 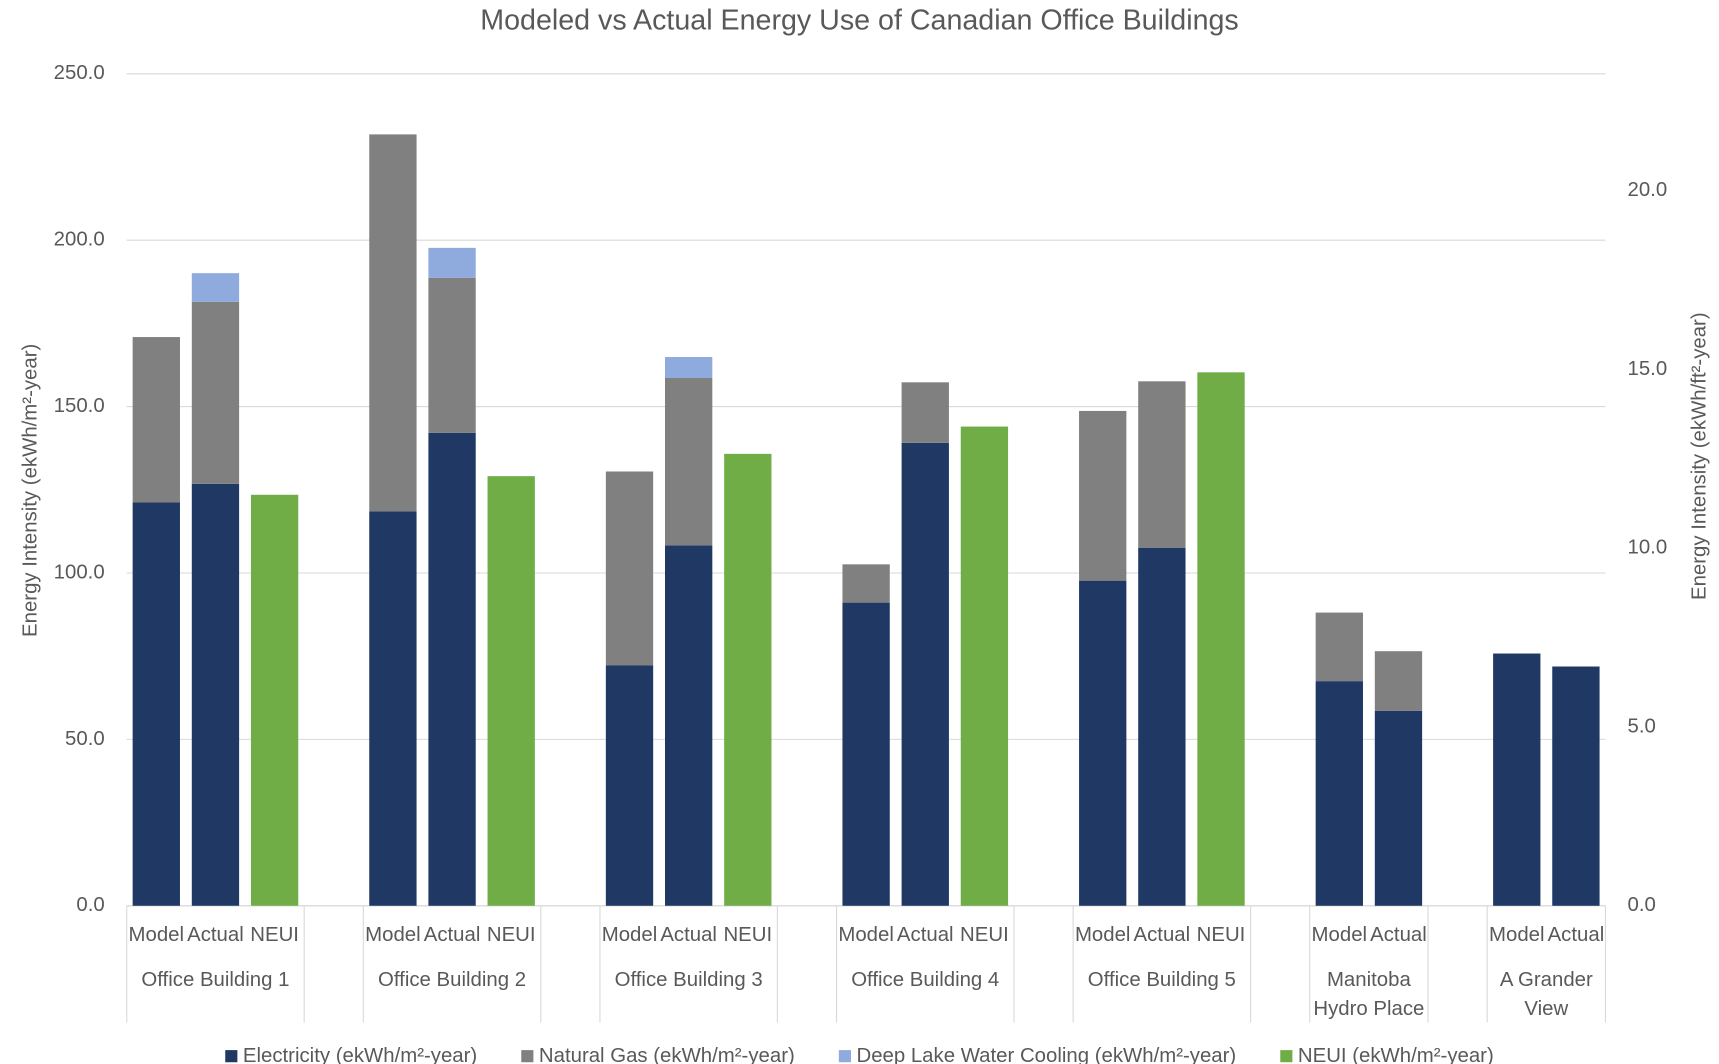 I want to click on group-label: Office Building 4, so click(x=925, y=979).